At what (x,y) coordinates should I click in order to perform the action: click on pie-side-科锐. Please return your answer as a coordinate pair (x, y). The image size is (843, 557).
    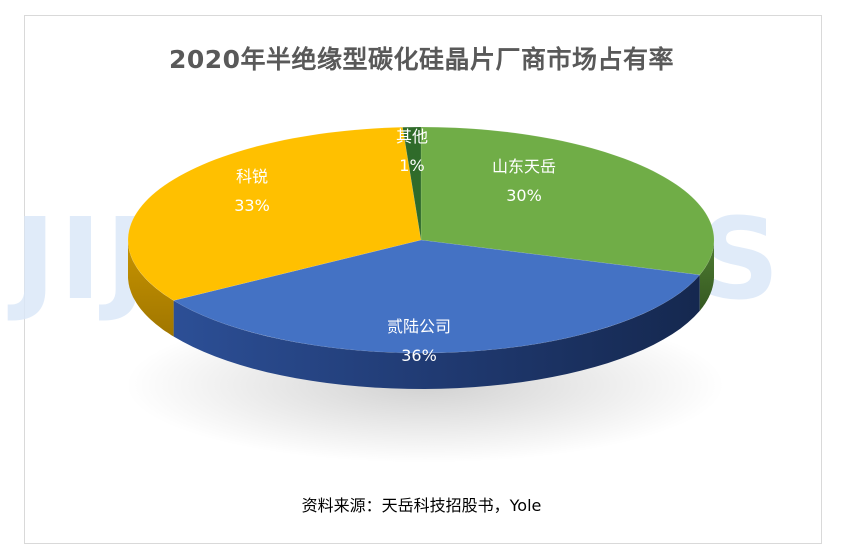
    Looking at the image, I should click on (151, 288).